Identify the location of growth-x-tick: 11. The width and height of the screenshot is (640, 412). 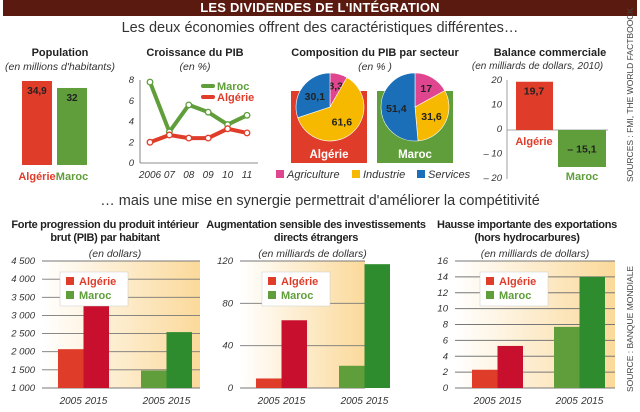
(247, 175).